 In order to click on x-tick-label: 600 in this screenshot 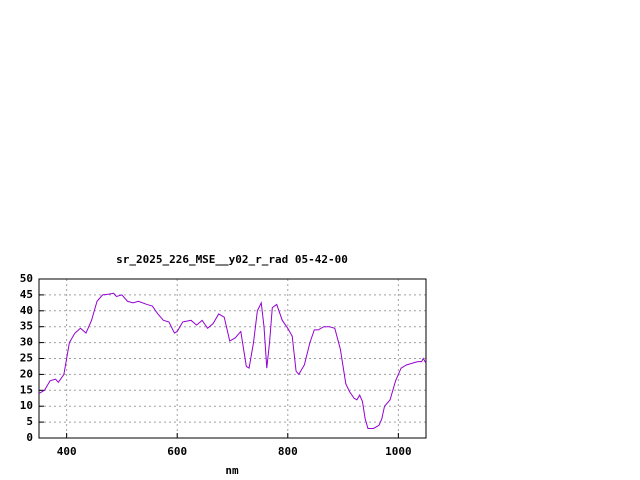, I will do `click(177, 451)`.